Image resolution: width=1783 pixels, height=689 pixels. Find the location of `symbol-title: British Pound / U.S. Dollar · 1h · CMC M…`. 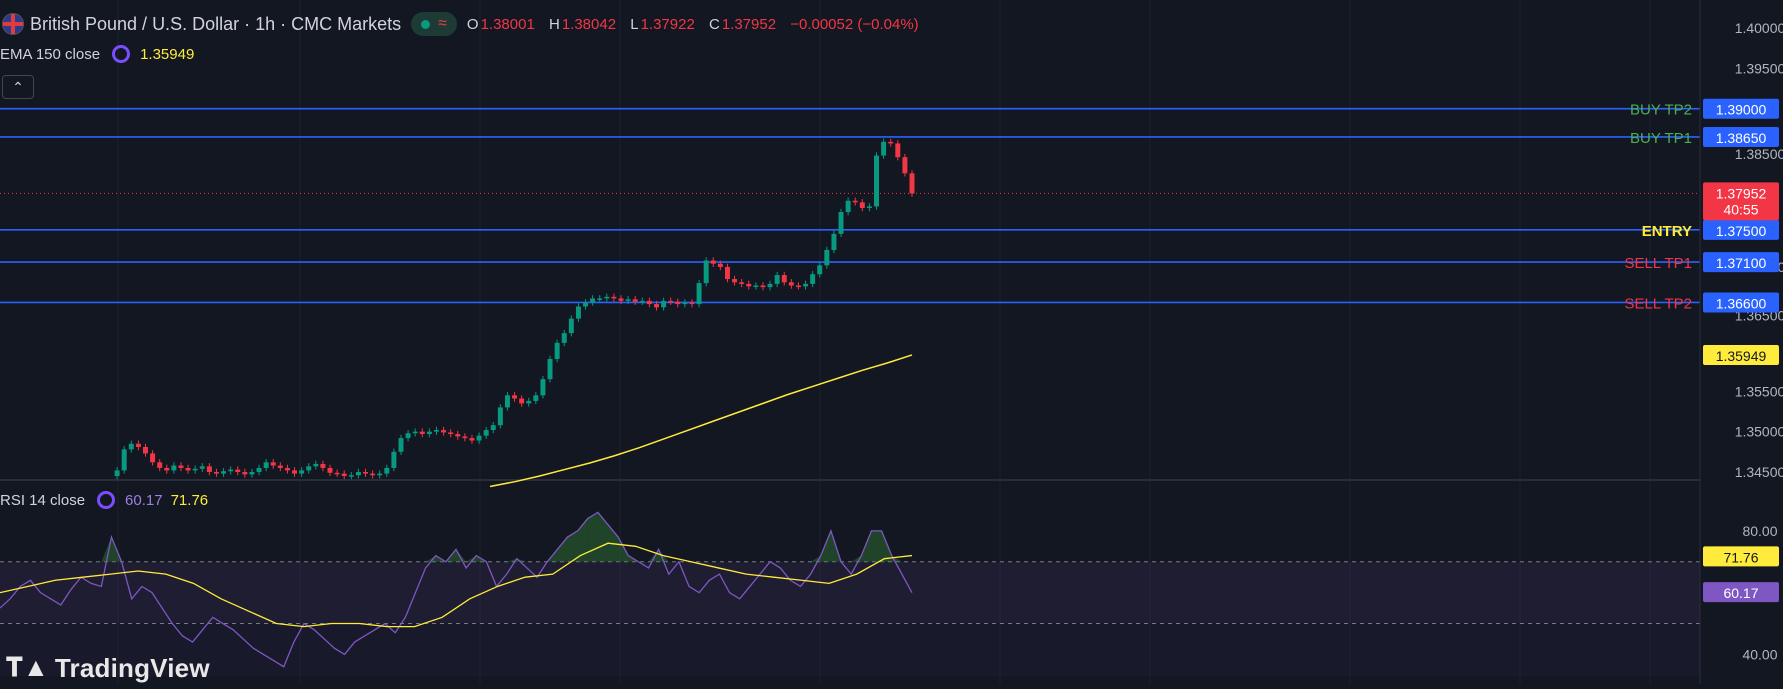

symbol-title: British Pound / U.S. Dollar · 1h · CMC M… is located at coordinates (216, 23).